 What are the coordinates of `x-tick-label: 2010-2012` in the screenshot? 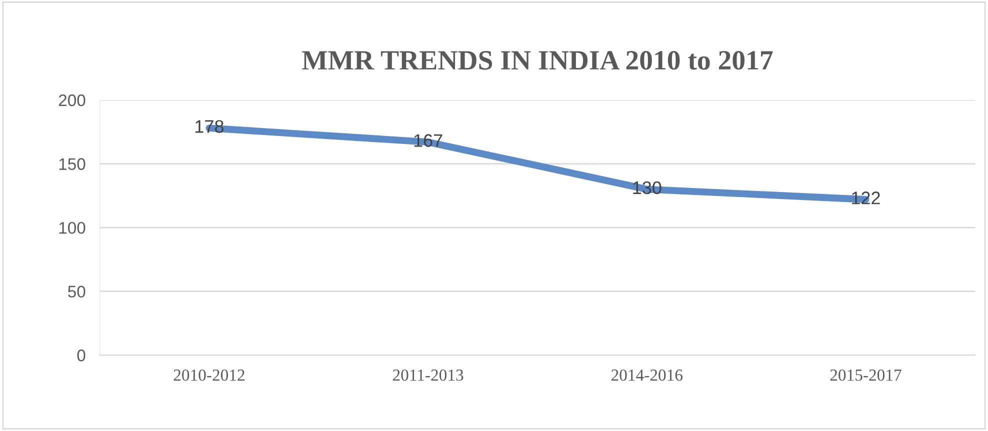 It's located at (209, 375).